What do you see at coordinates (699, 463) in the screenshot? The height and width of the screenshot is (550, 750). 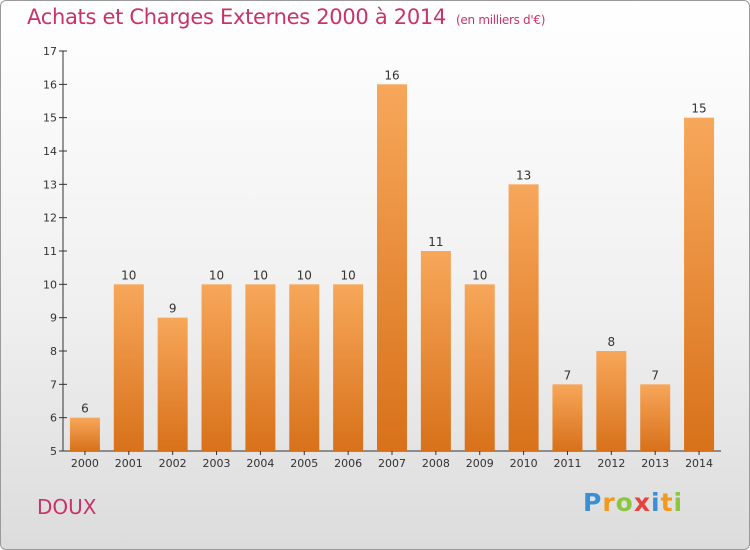 I see `x-tick-label: 2014` at bounding box center [699, 463].